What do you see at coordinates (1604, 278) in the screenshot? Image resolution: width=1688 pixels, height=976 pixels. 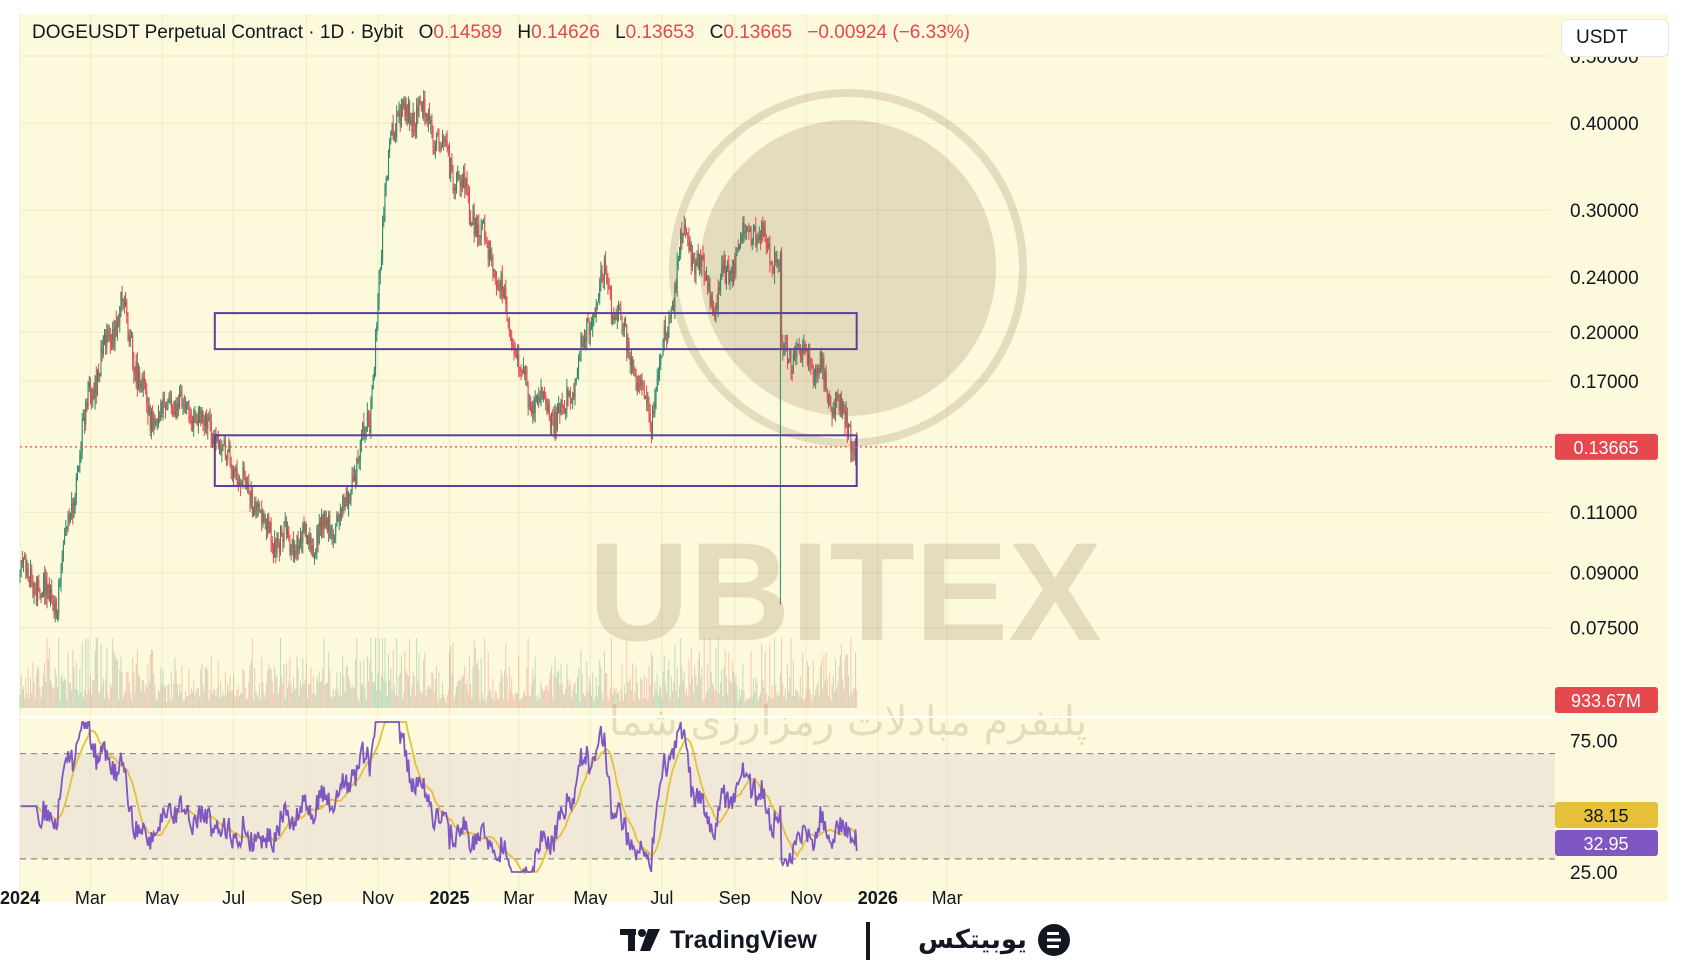 I see `price-tick-label: 0.24000` at bounding box center [1604, 278].